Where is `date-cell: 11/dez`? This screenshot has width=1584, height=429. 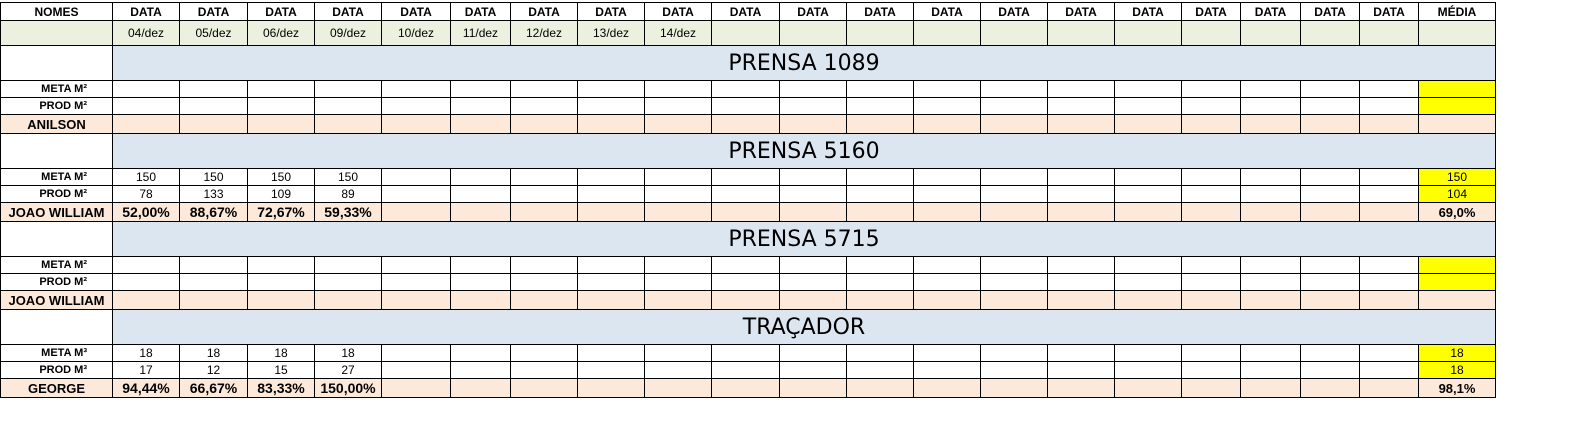 date-cell: 11/dez is located at coordinates (480, 33).